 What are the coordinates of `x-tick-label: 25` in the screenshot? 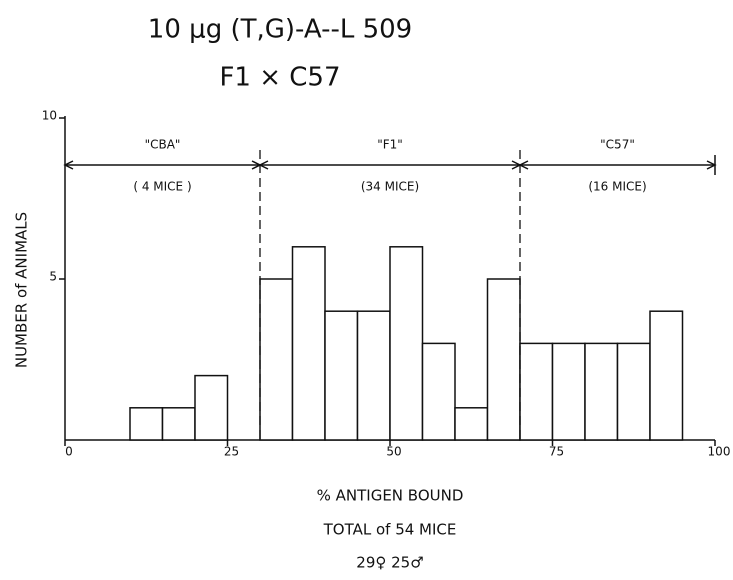 It's located at (231, 452).